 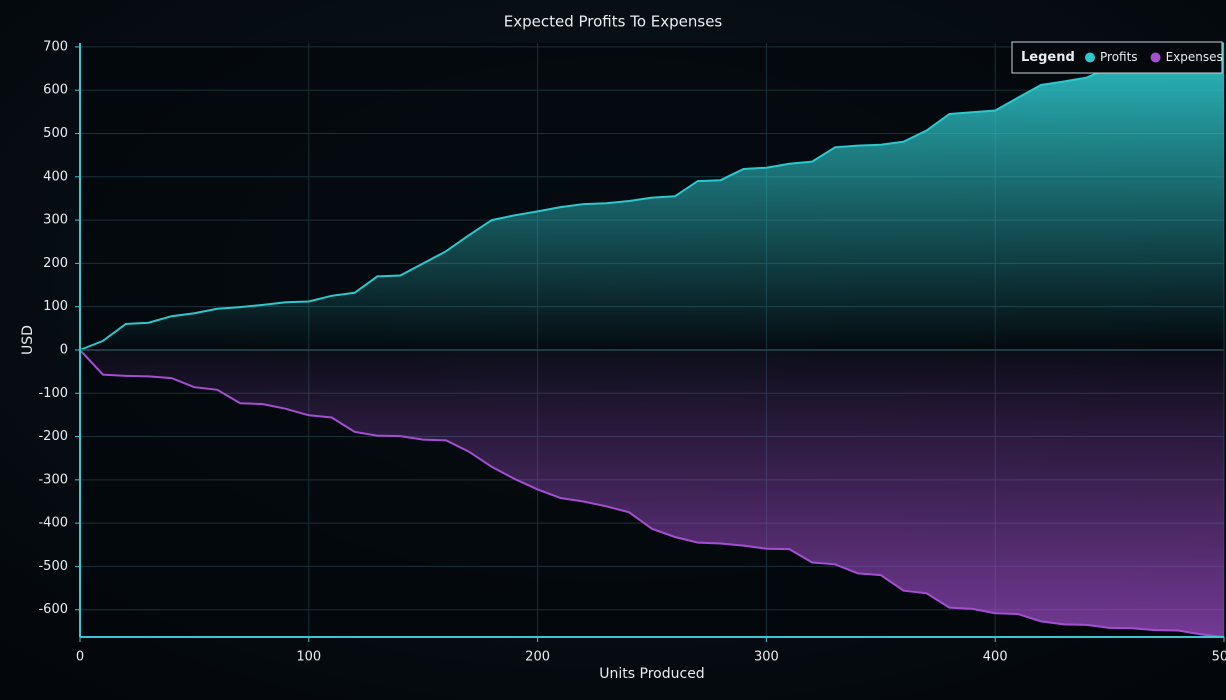 I want to click on y-tick-label: 0, so click(x=64, y=349).